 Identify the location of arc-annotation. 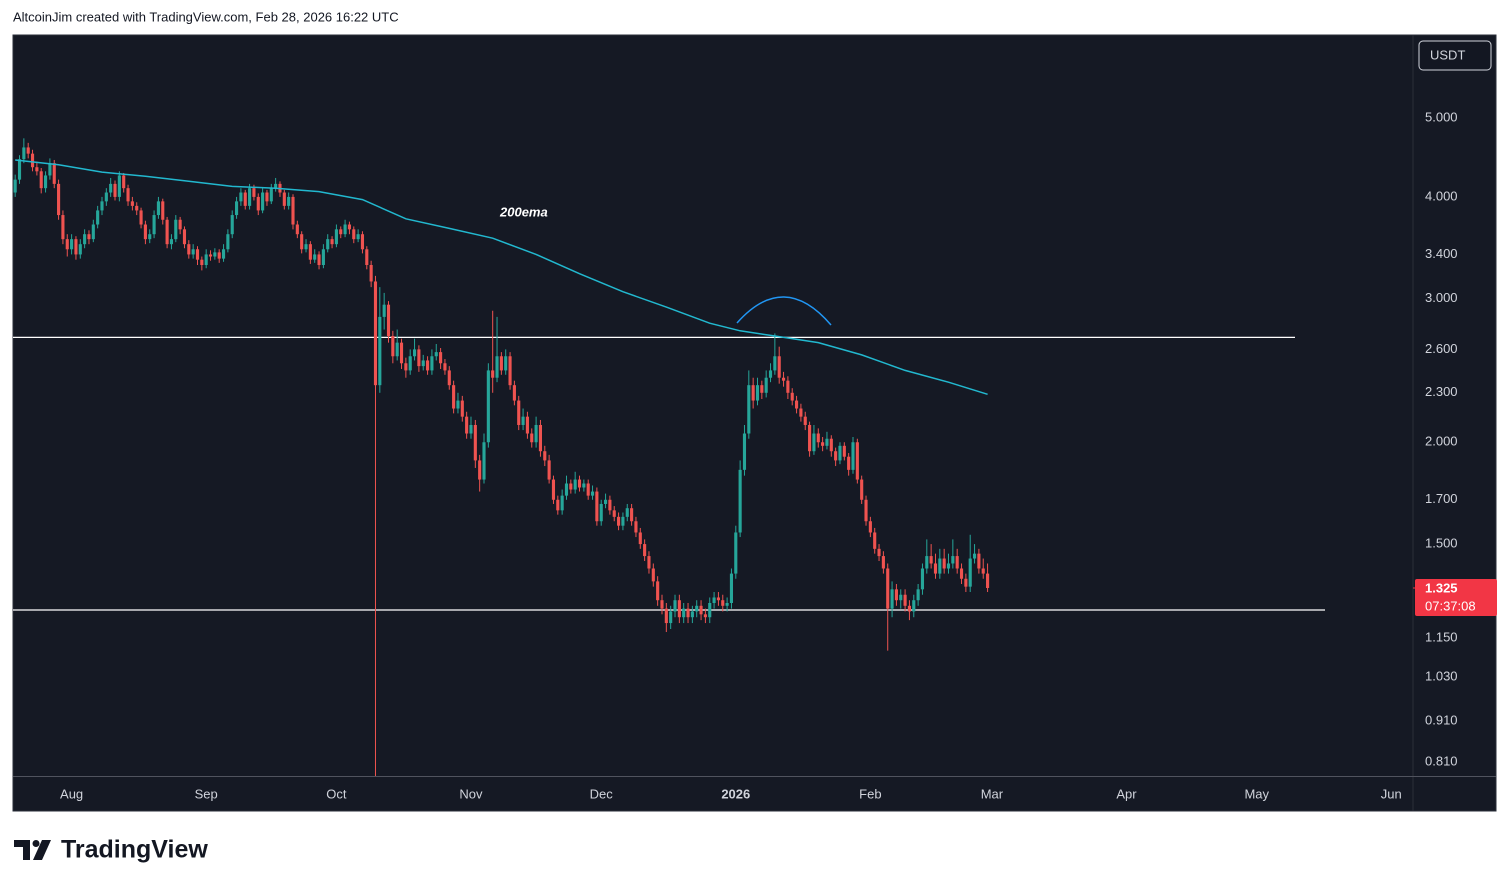
(784, 311).